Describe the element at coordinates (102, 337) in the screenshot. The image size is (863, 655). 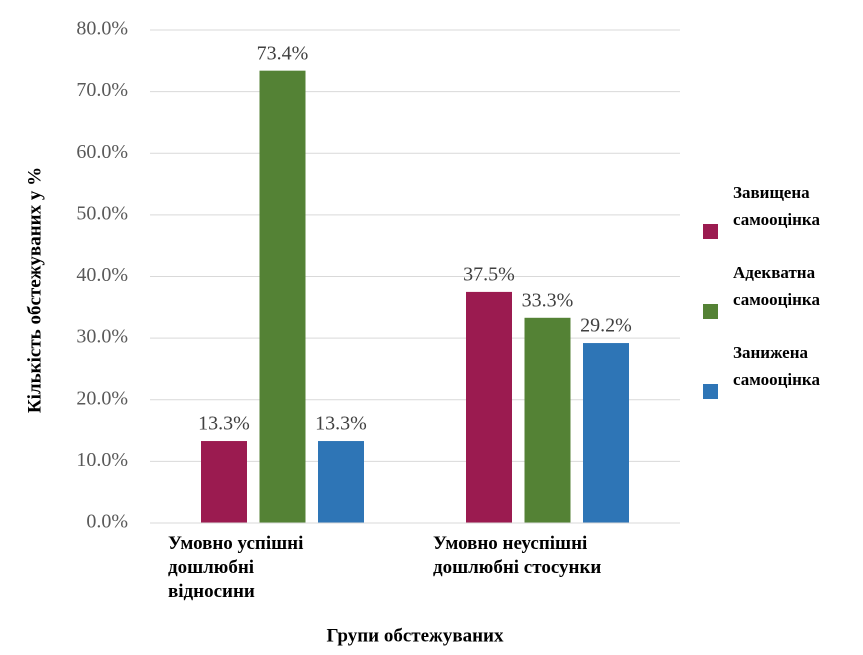
I see `y-tick-label: 30.0%` at that location.